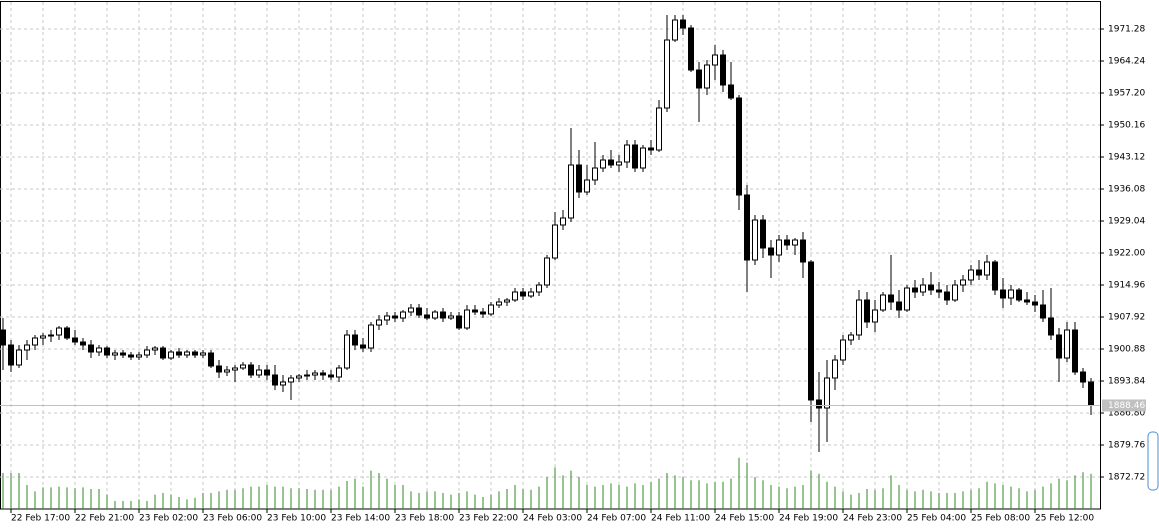 This screenshot has width=1159, height=529. What do you see at coordinates (808, 519) in the screenshot?
I see `x-tick-label: 24 Feb 19:00` at bounding box center [808, 519].